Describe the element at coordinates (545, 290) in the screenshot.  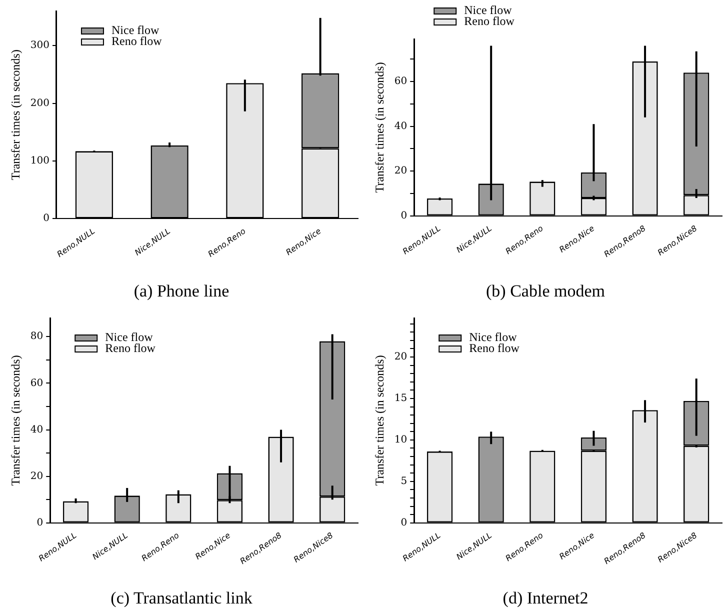
I see `text: (b) Cable modem` at that location.